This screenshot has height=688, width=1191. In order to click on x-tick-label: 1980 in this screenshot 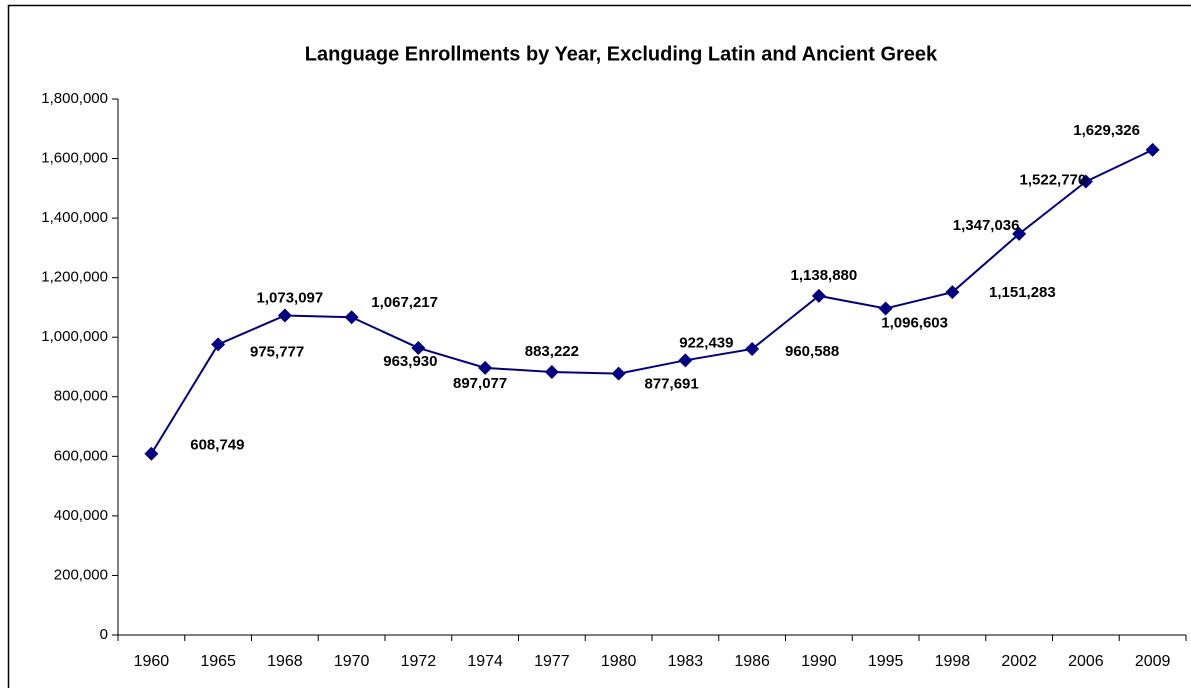, I will do `click(619, 661)`.